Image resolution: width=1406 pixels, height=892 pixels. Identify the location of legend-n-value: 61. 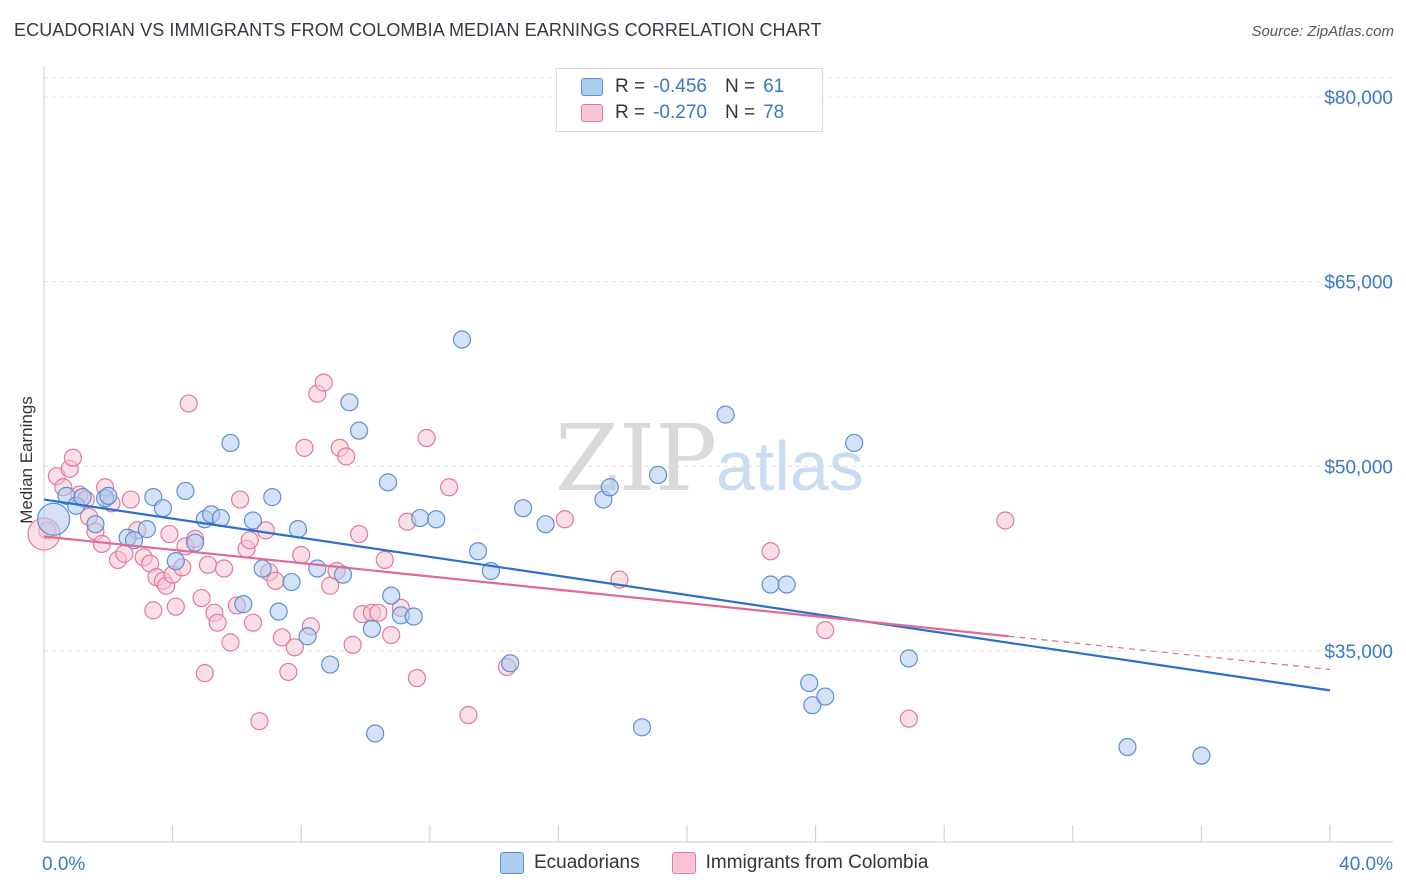
(774, 86).